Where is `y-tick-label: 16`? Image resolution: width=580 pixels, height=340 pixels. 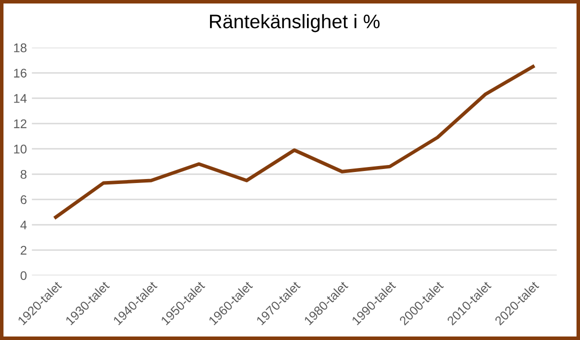 y-tick-label: 16 is located at coordinates (20, 73).